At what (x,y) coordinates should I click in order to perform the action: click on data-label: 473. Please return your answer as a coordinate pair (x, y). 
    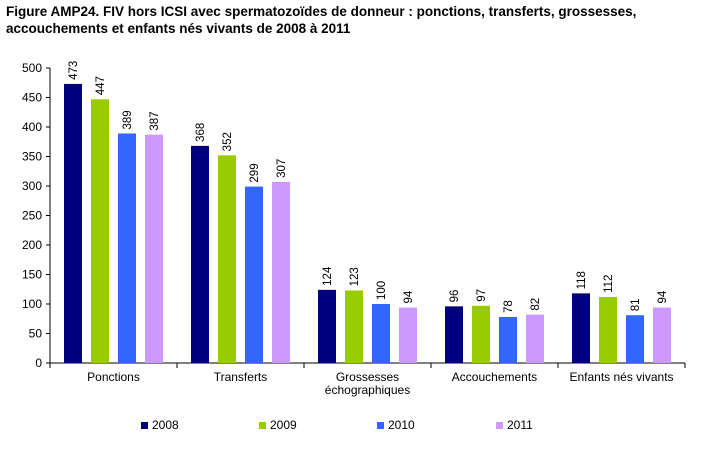
    Looking at the image, I should click on (74, 70).